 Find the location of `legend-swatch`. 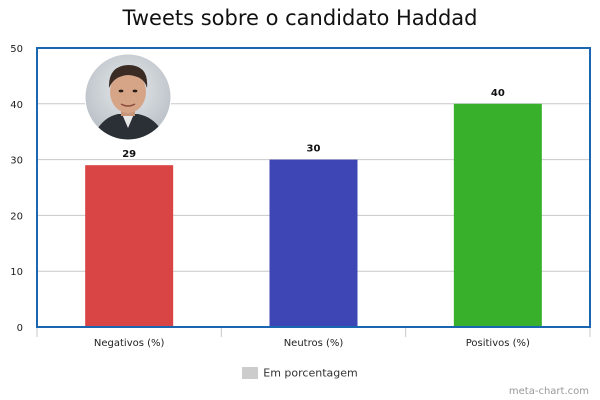

legend-swatch is located at coordinates (250, 373).